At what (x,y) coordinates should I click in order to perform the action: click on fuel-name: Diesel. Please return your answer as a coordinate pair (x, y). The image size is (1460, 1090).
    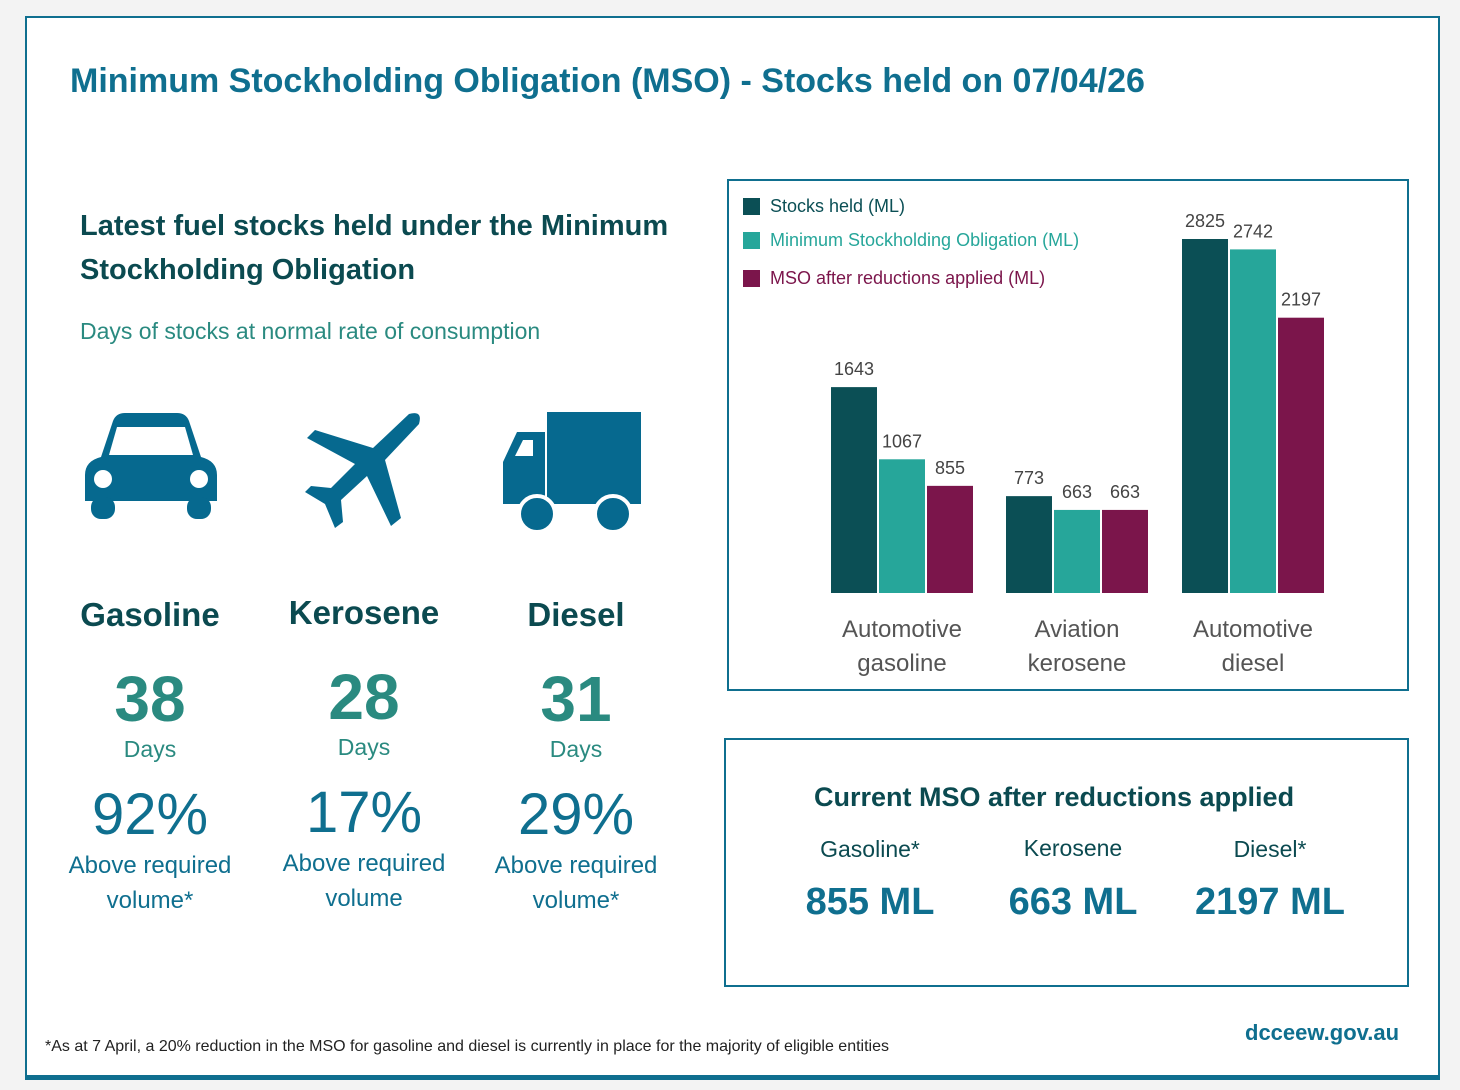
    Looking at the image, I should click on (576, 614).